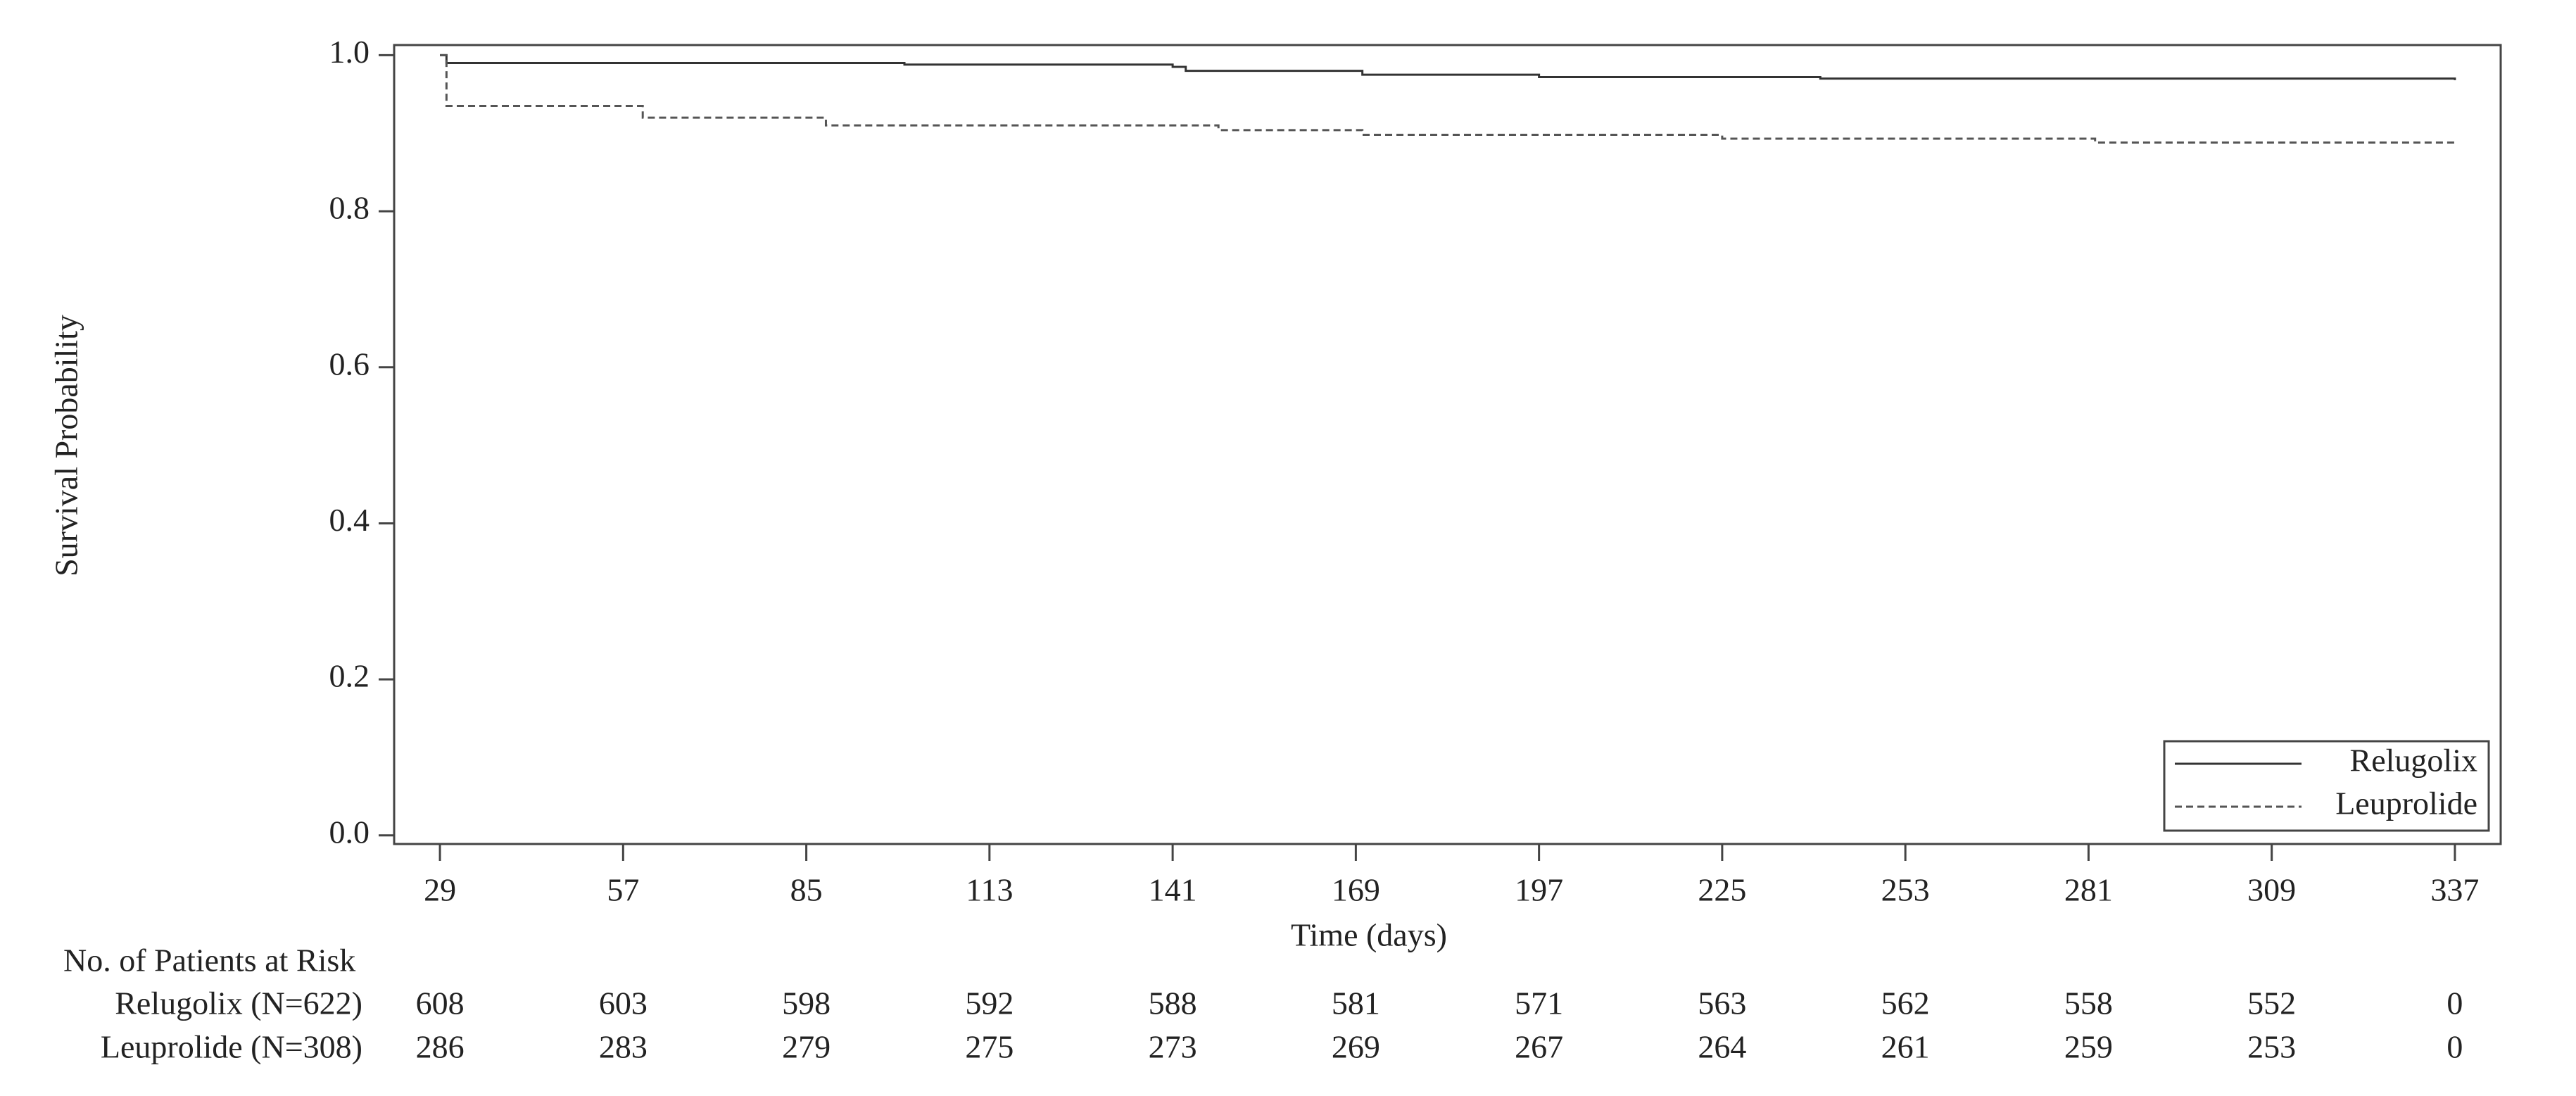 The image size is (2576, 1096). What do you see at coordinates (1905, 1047) in the screenshot?
I see `risk-value: 261` at bounding box center [1905, 1047].